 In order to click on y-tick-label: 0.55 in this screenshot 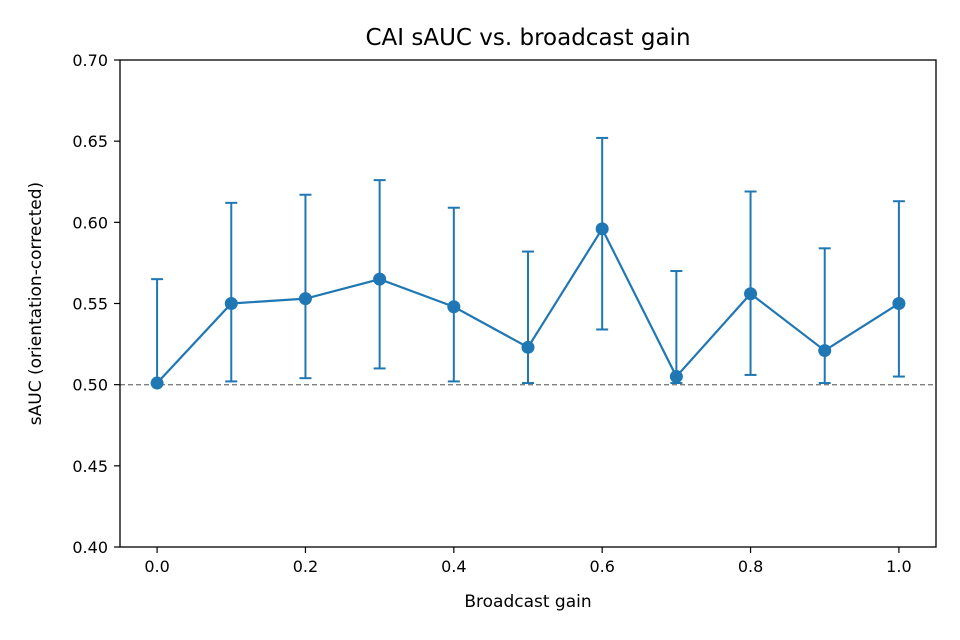, I will do `click(90, 304)`.